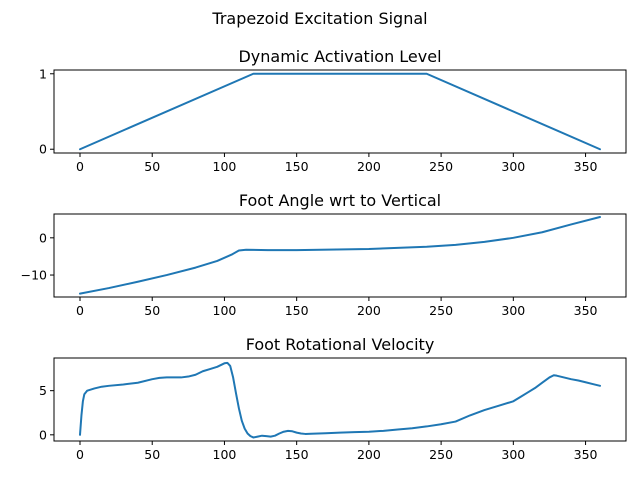 This screenshot has height=480, width=640. What do you see at coordinates (43, 434) in the screenshot?
I see `foot-velocity-ytick-label-0: 0` at bounding box center [43, 434].